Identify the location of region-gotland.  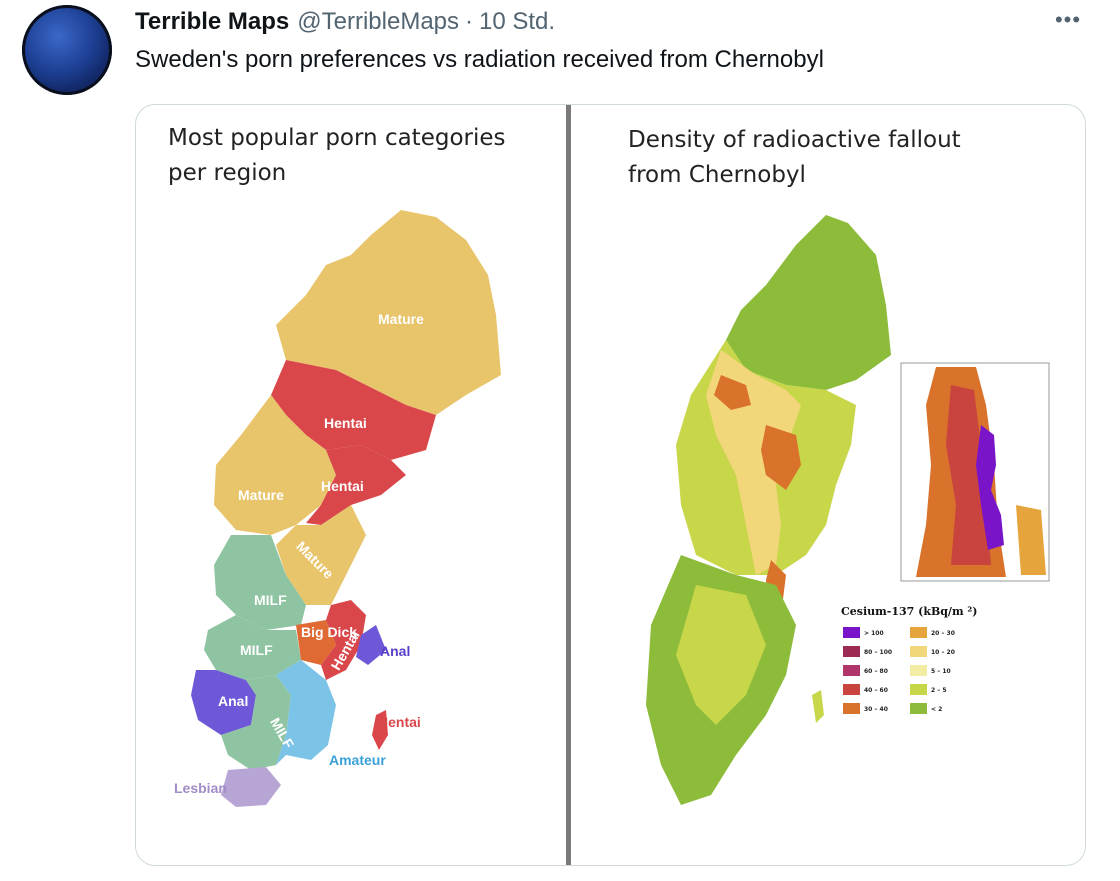
(380, 730).